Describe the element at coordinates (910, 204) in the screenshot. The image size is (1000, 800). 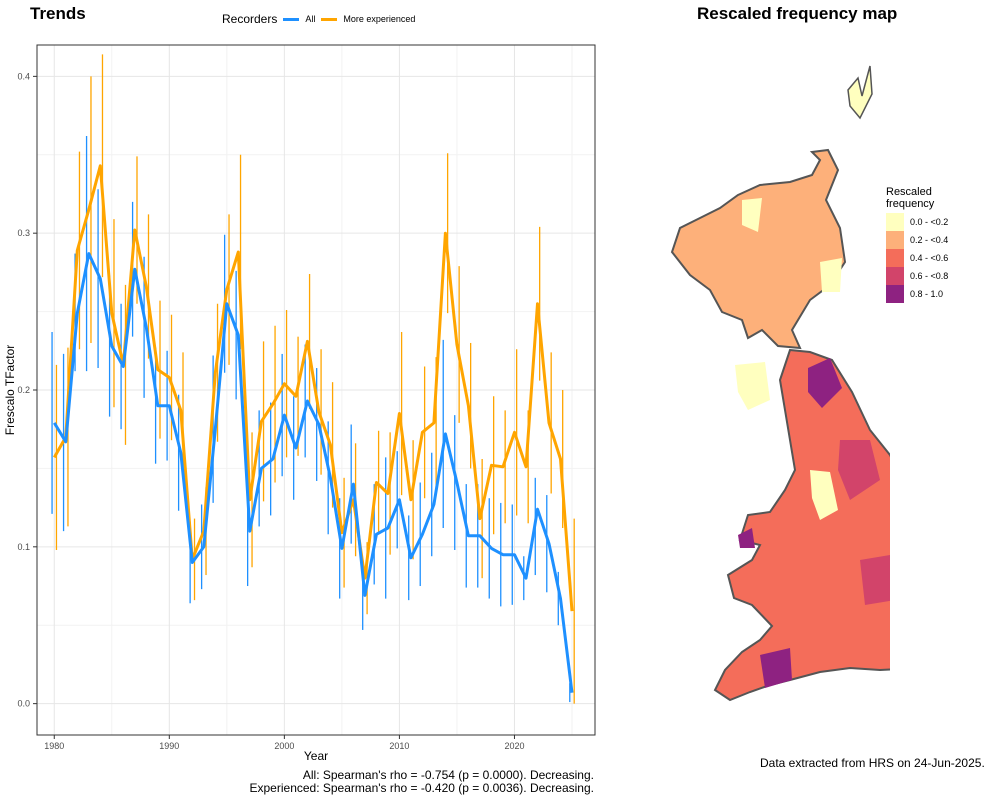
I see `map-legend-title-line2: frequency` at that location.